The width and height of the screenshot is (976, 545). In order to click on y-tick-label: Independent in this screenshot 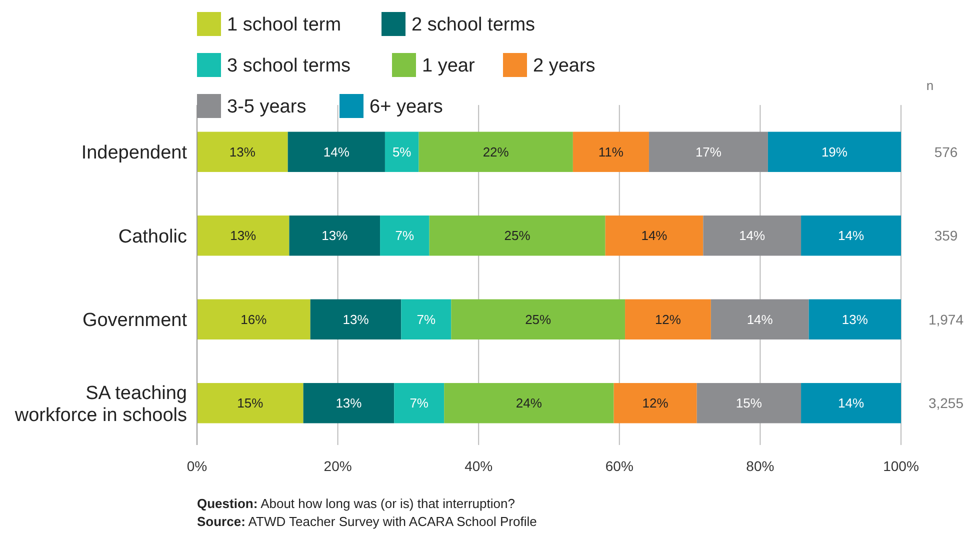, I will do `click(134, 153)`.